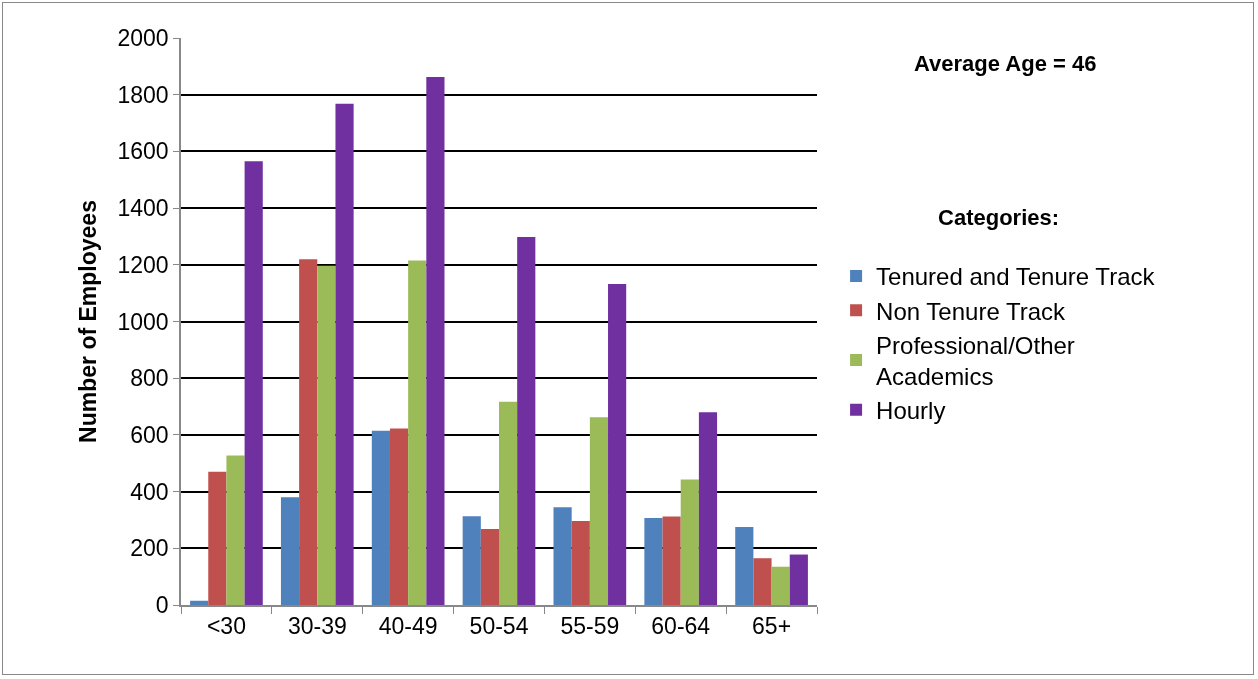 Image resolution: width=1258 pixels, height=679 pixels. I want to click on y-tick-label: 800, so click(149, 378).